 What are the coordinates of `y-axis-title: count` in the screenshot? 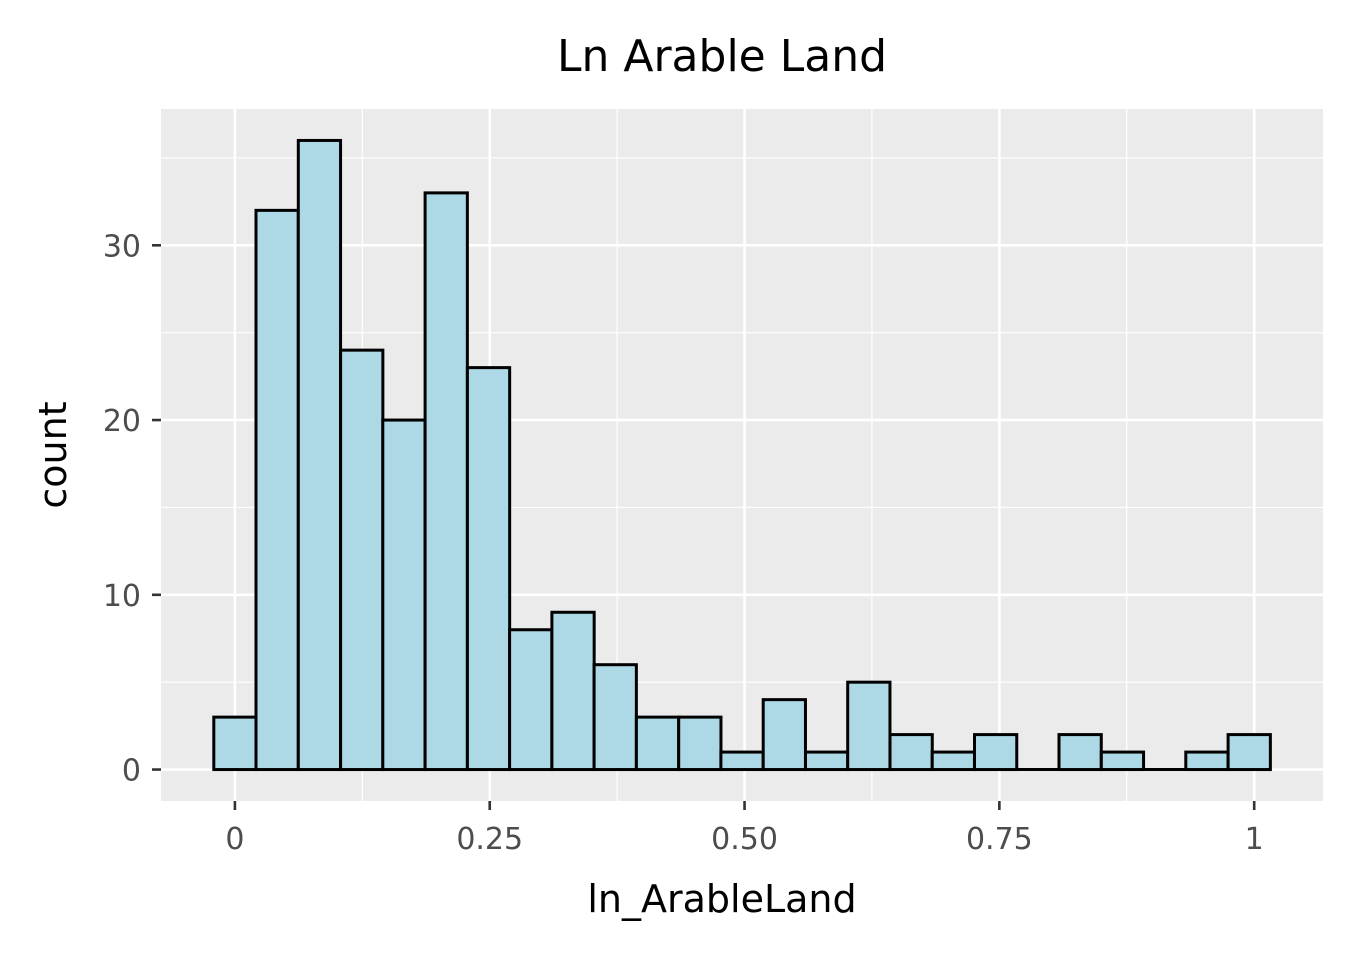 It's located at (53, 454).